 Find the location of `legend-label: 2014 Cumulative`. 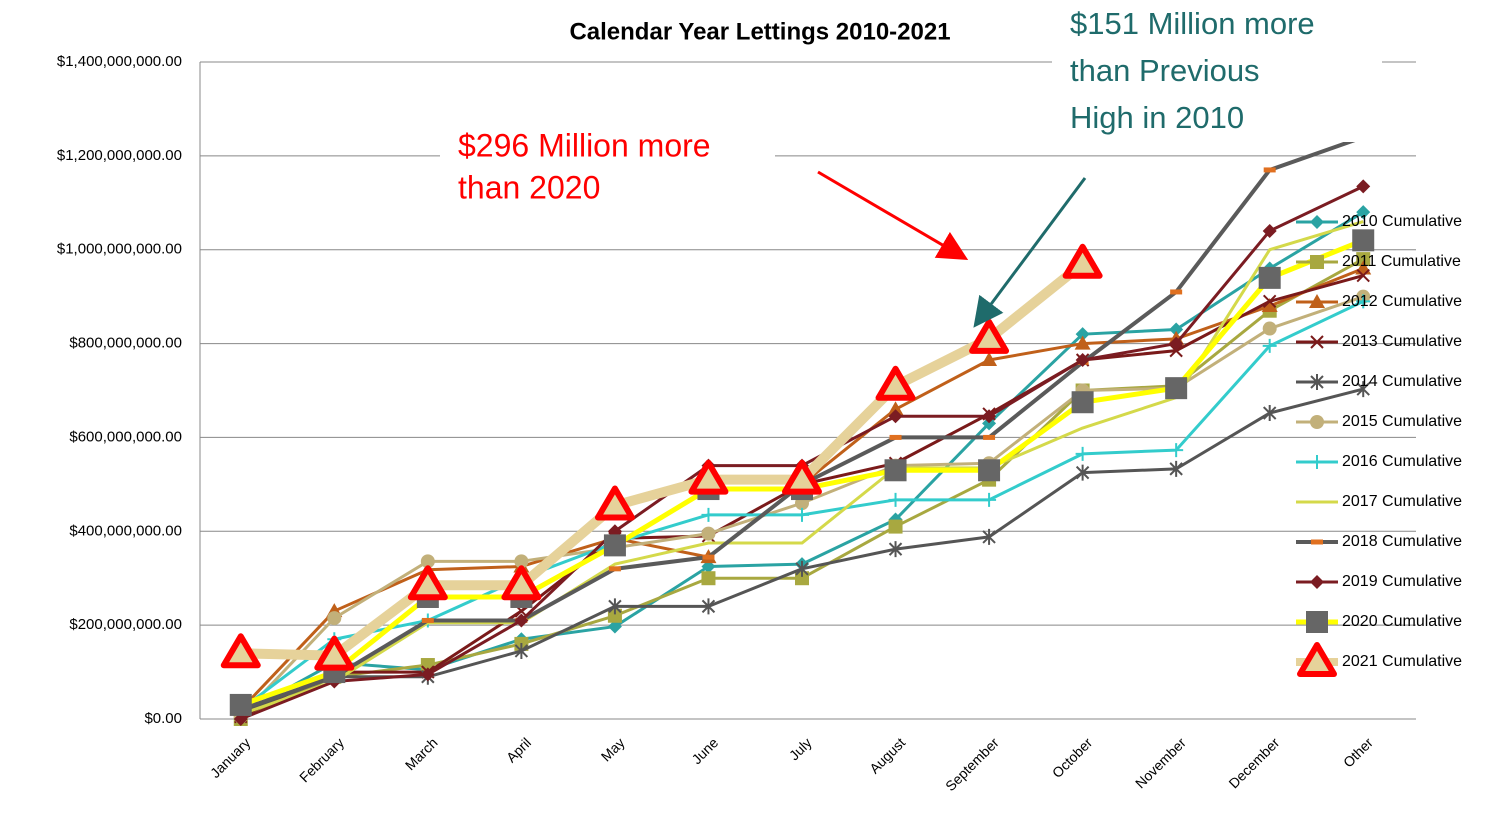

legend-label: 2014 Cumulative is located at coordinates (1402, 381).